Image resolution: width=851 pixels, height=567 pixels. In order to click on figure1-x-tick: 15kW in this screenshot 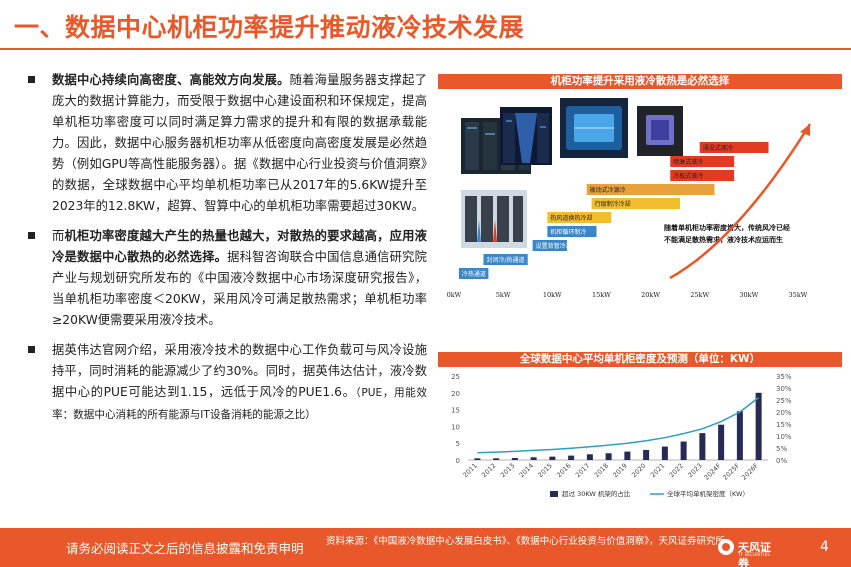, I will do `click(601, 295)`.